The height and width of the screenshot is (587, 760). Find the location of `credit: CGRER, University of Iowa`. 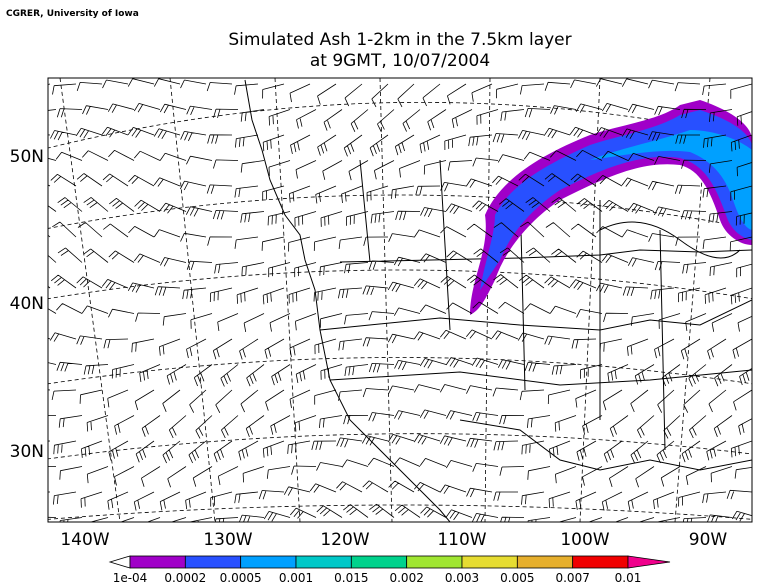

credit: CGRER, University of Iowa is located at coordinates (72, 14).